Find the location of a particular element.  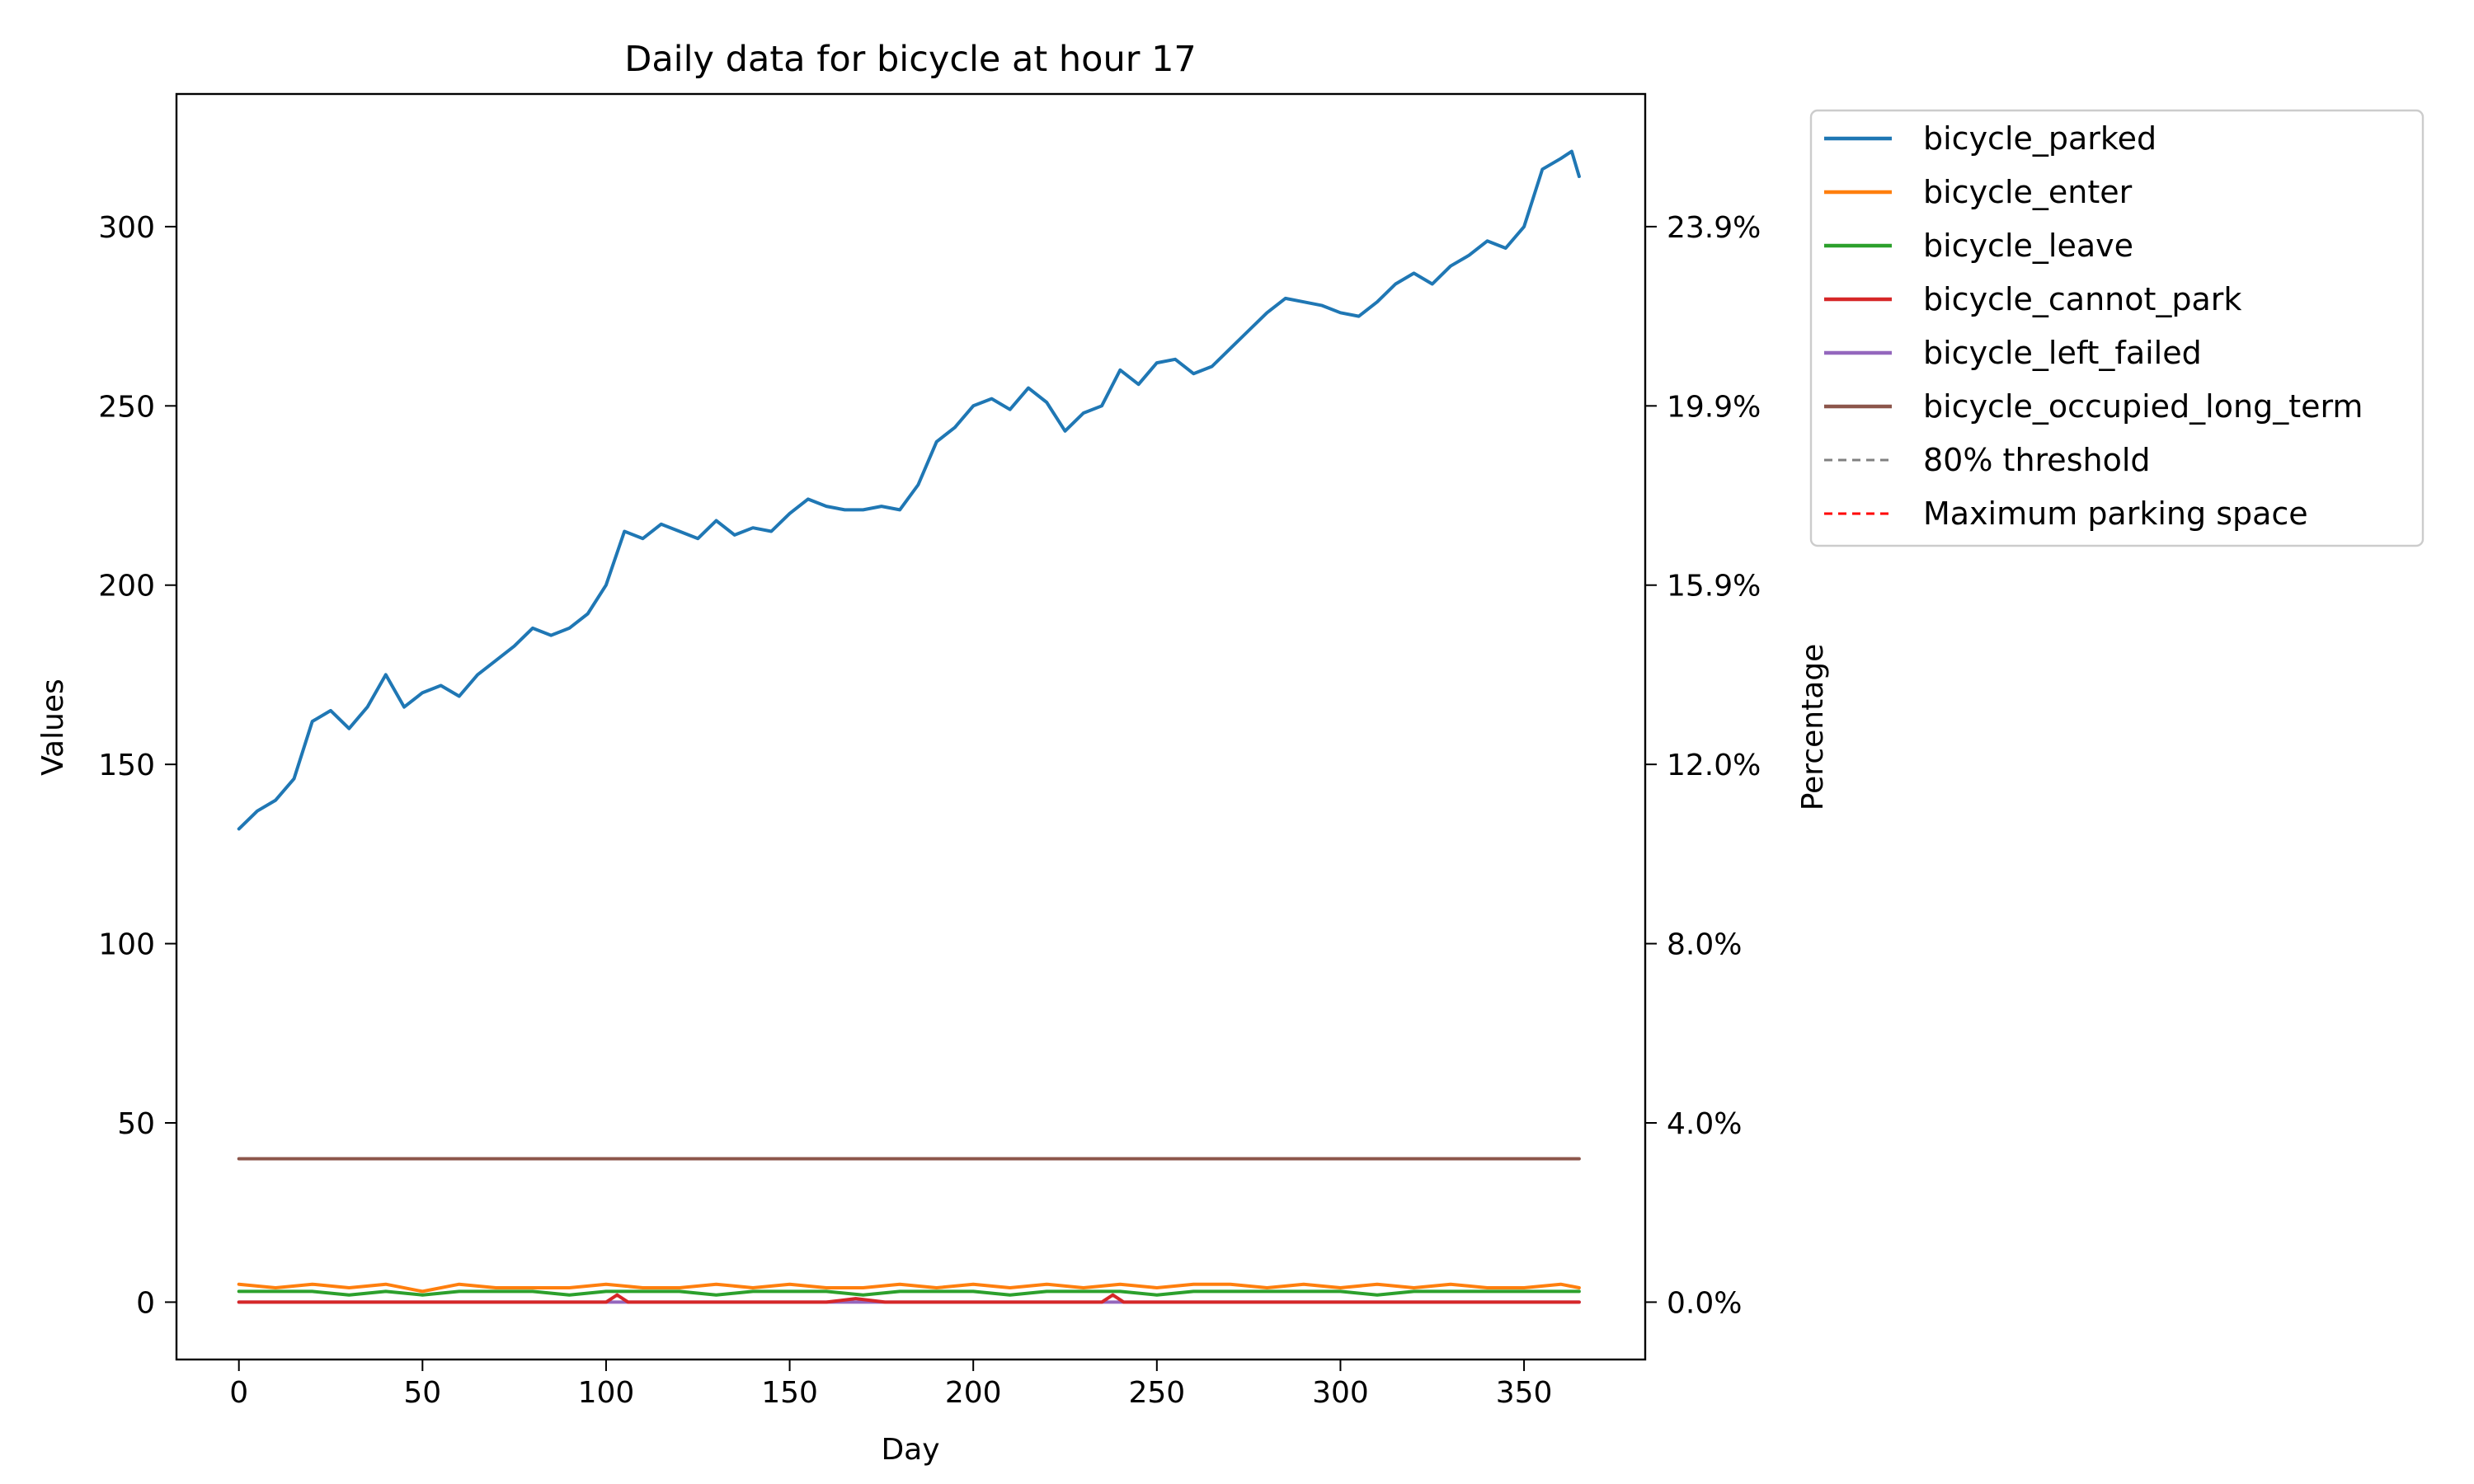

y2-tick-label: 23.9% is located at coordinates (1714, 228).